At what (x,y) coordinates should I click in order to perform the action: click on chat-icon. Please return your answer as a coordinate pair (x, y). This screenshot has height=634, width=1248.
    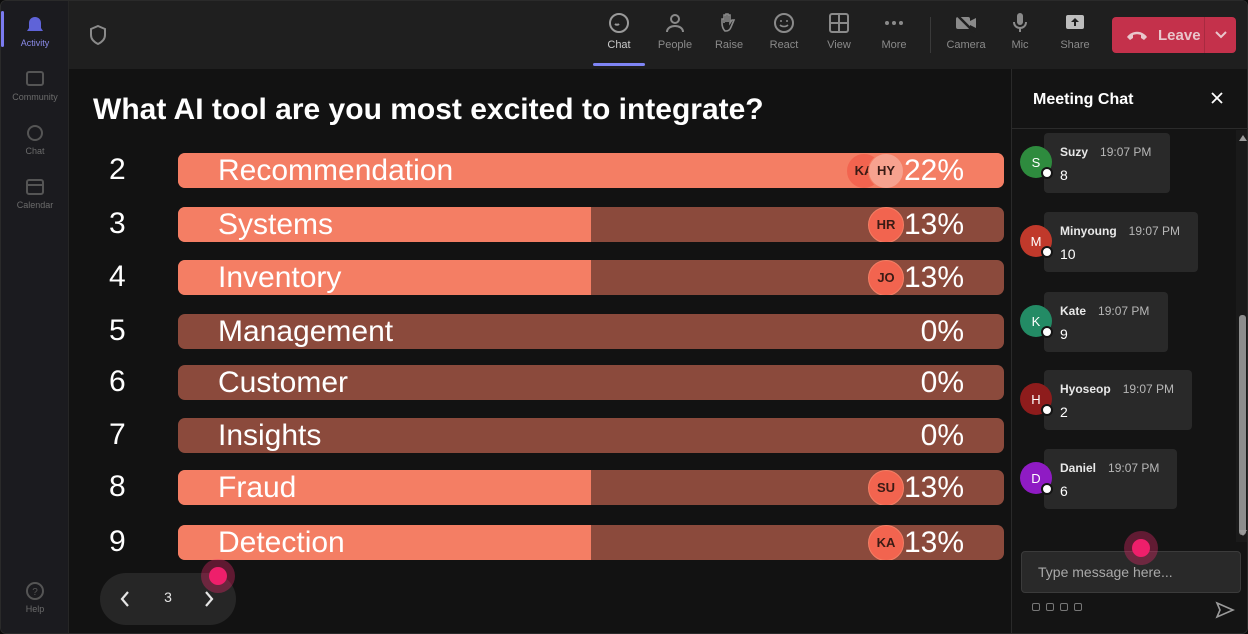
    Looking at the image, I should click on (35, 133).